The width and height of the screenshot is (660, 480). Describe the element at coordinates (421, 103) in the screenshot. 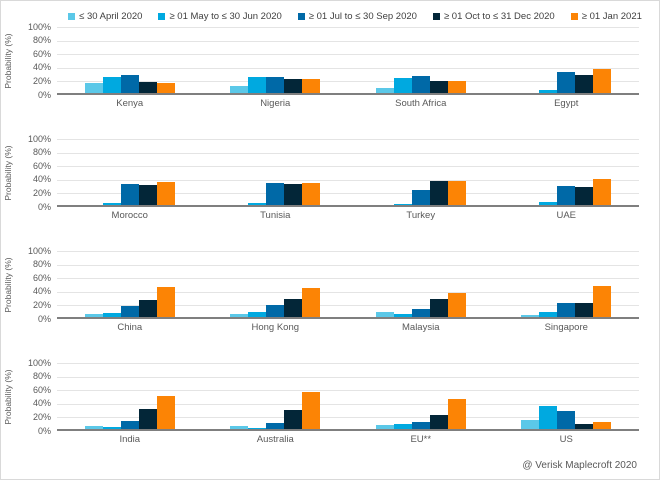

I see `country-label: South Africa` at that location.